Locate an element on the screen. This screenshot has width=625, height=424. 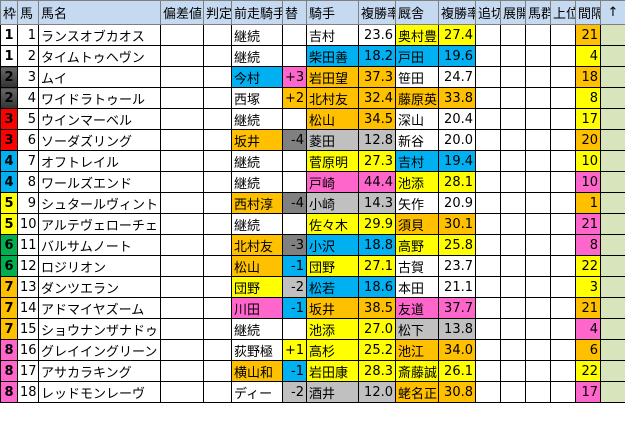
jockey-change-cell: -4 is located at coordinates (294, 203).